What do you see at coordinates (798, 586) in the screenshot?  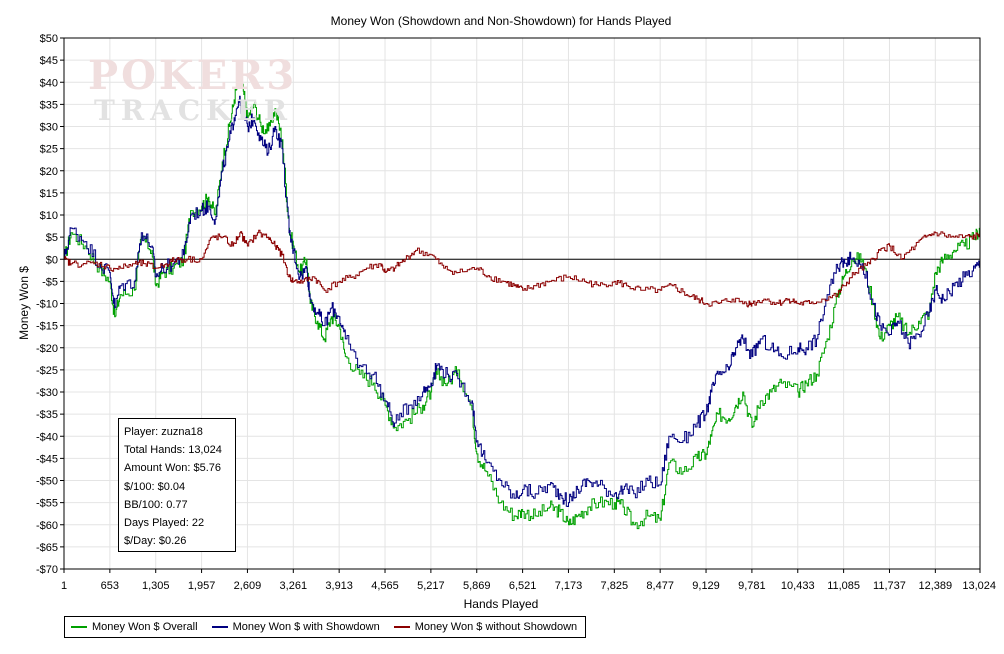 I see `x-tick-label: 10,433` at bounding box center [798, 586].